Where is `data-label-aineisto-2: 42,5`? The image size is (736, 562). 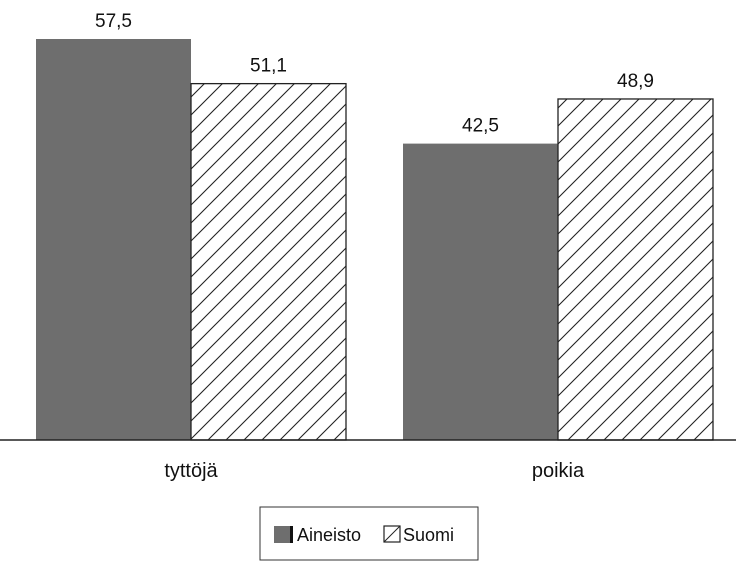
data-label-aineisto-2: 42,5 is located at coordinates (480, 126).